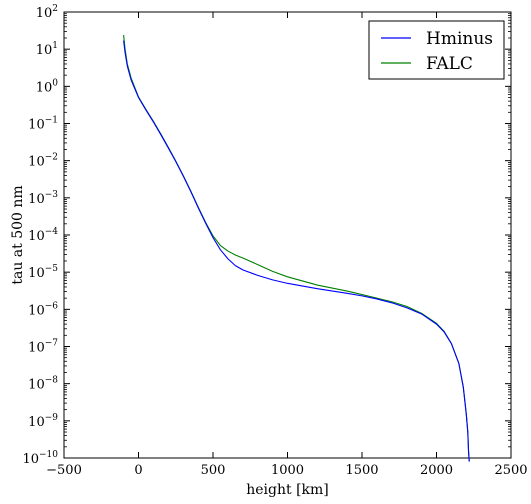 The image size is (531, 504). Describe the element at coordinates (43, 384) in the screenshot. I see `y-tick-label: 10⁻⁸` at that location.